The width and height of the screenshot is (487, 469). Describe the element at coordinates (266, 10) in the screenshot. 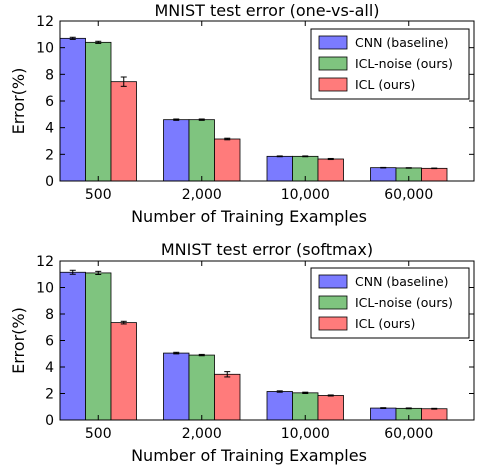

I see `chart-title: MNIST test error (one-vs-all)` at that location.